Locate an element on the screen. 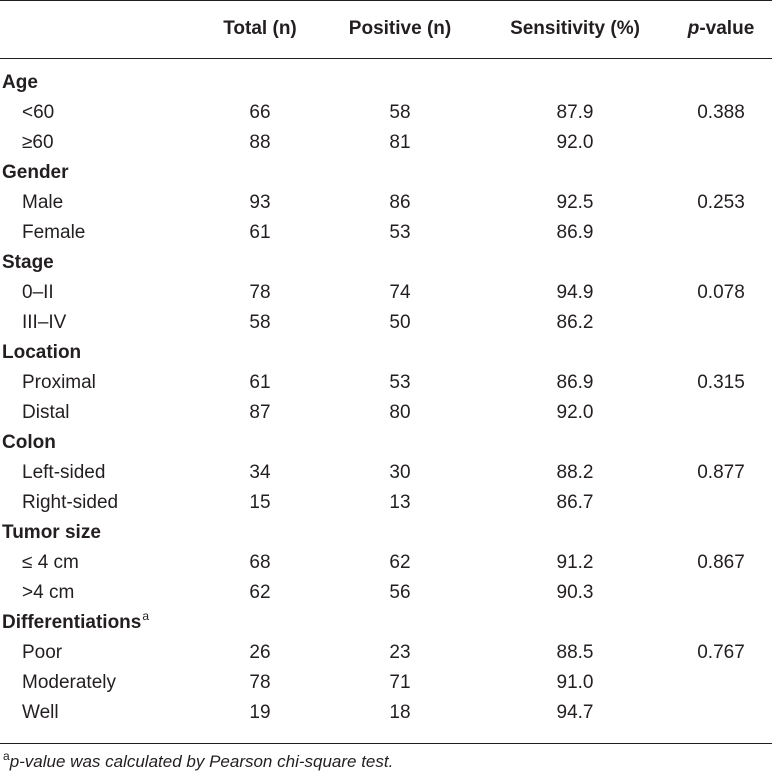  group-header-row: Location is located at coordinates (386, 353).